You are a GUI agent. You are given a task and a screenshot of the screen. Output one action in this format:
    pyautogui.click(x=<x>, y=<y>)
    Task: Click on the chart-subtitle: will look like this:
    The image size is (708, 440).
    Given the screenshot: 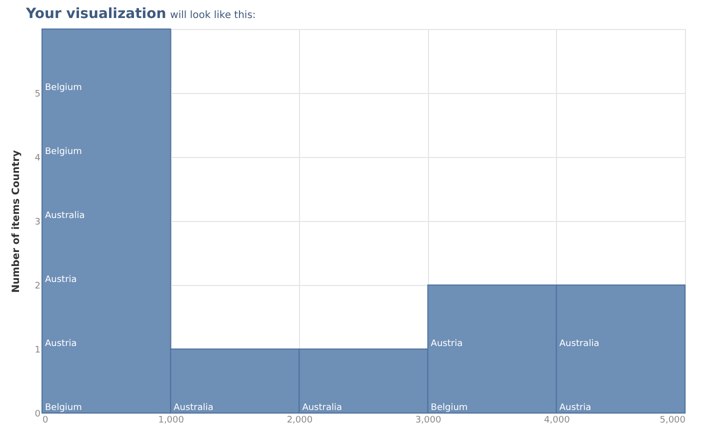 What is the action you would take?
    pyautogui.click(x=213, y=15)
    